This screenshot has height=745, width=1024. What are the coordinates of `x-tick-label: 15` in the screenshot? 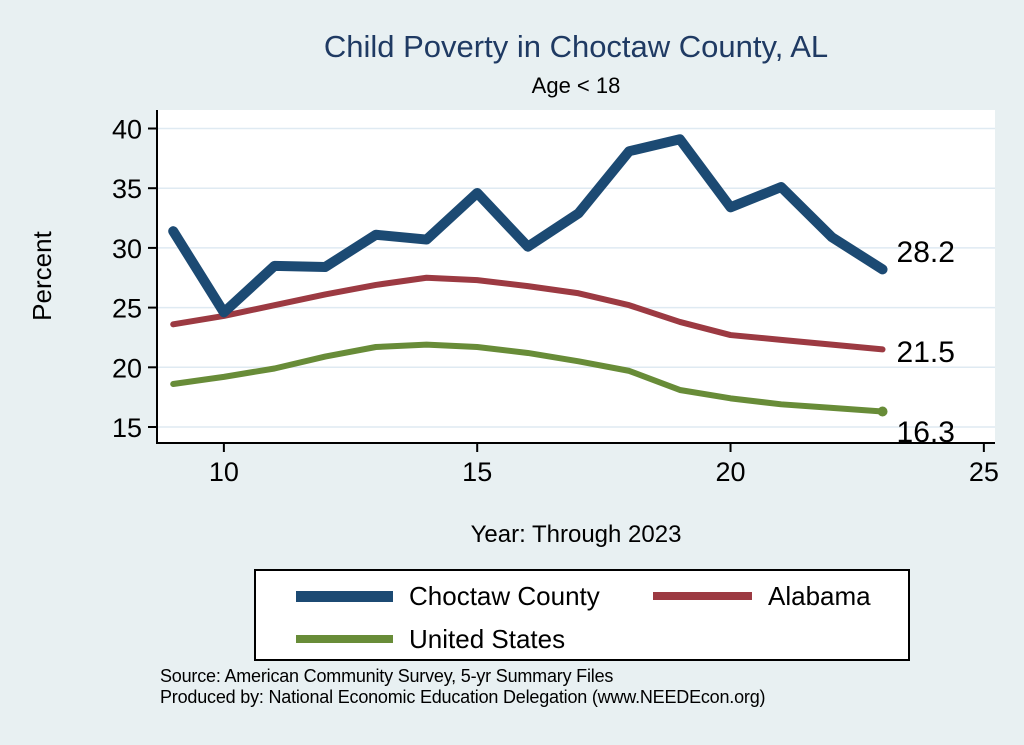 It's located at (477, 472).